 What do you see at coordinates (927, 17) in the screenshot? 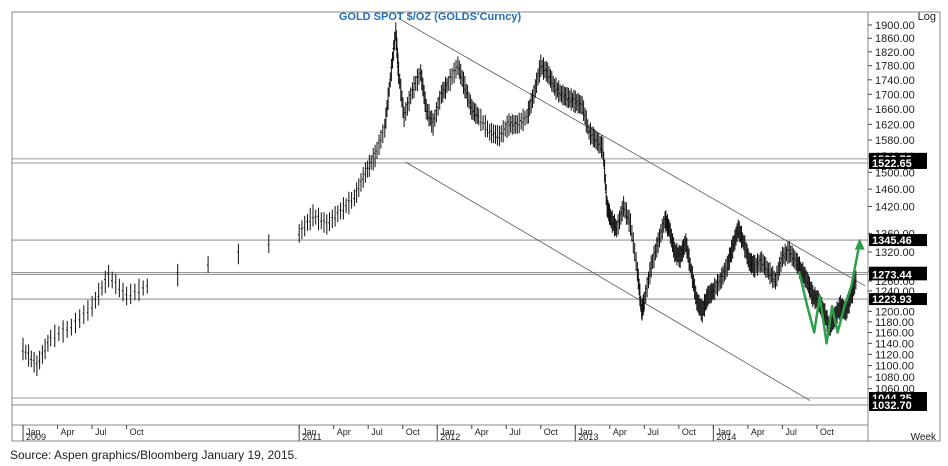
I see `y-scale-label: Log` at bounding box center [927, 17].